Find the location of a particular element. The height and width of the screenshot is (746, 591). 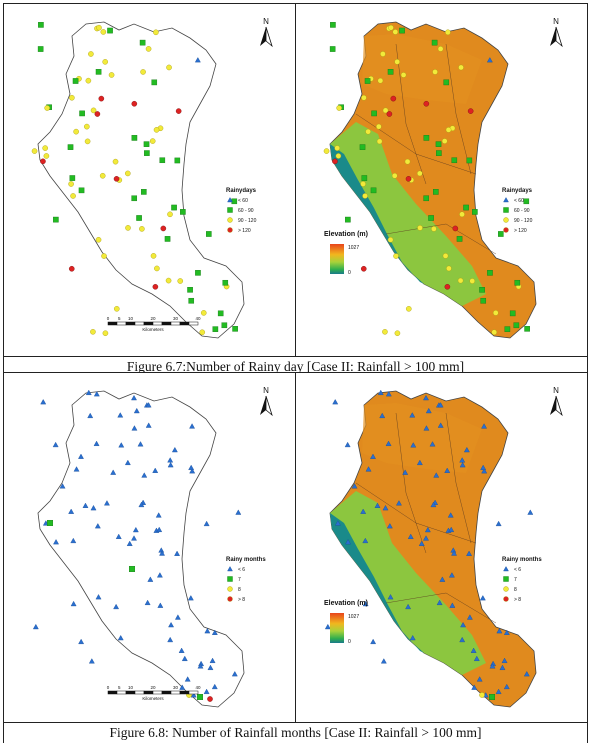

sub-district-boundary is located at coordinates (416, 513).